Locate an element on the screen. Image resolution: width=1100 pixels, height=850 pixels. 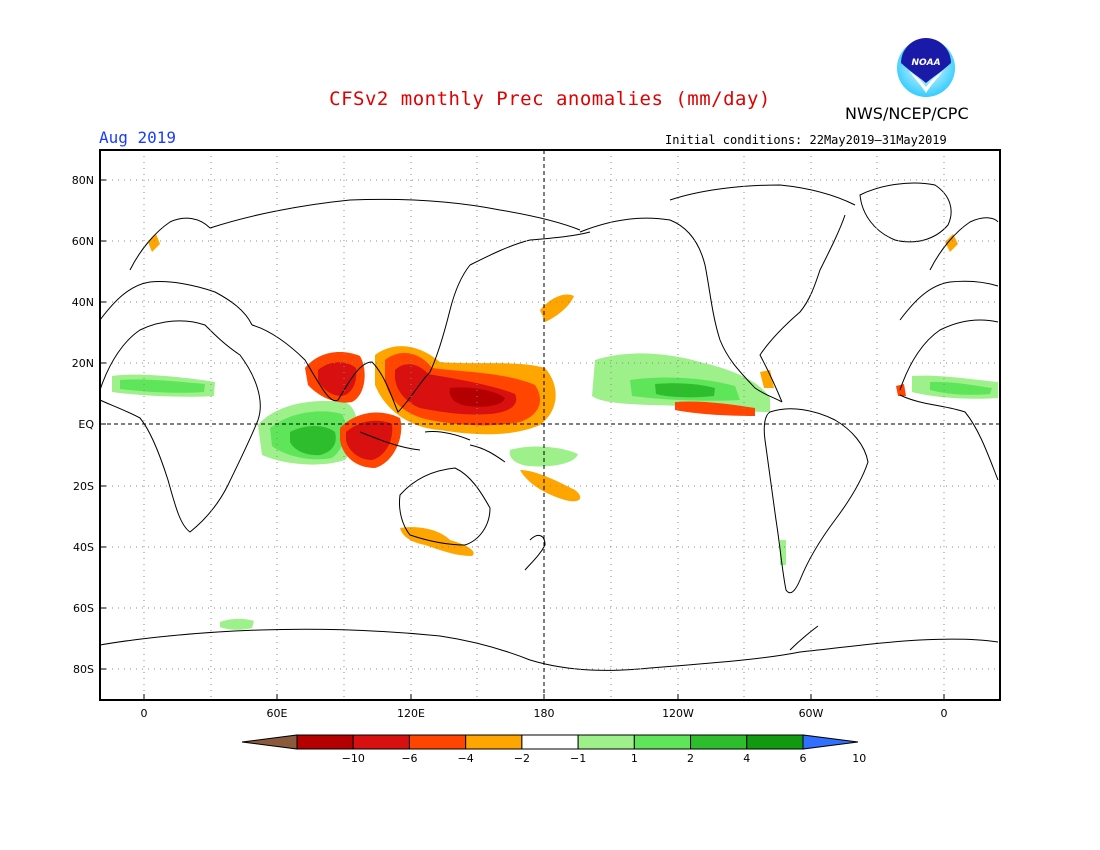
coastline-north-america-east is located at coordinates (802, 308).